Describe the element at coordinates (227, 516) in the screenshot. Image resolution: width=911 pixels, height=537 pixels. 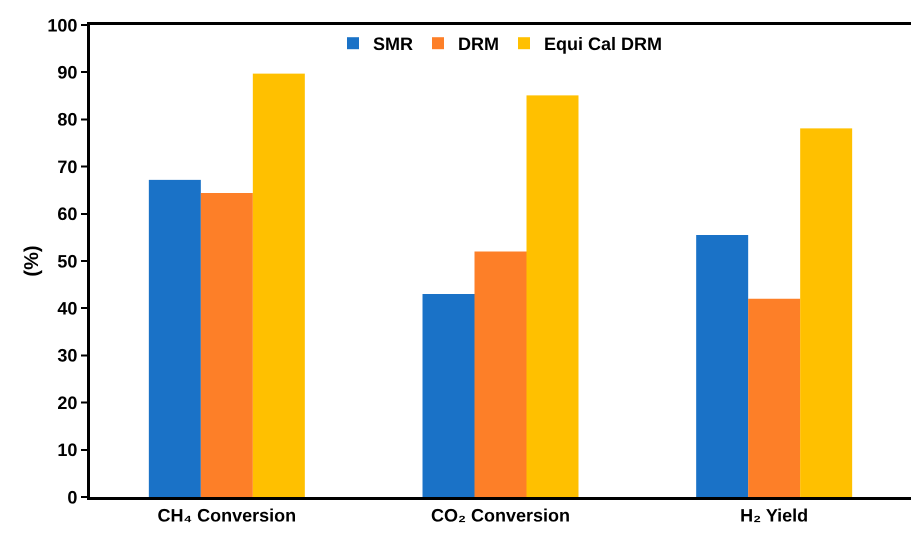
I see `x-tick-label: CH₄ Conversion` at that location.